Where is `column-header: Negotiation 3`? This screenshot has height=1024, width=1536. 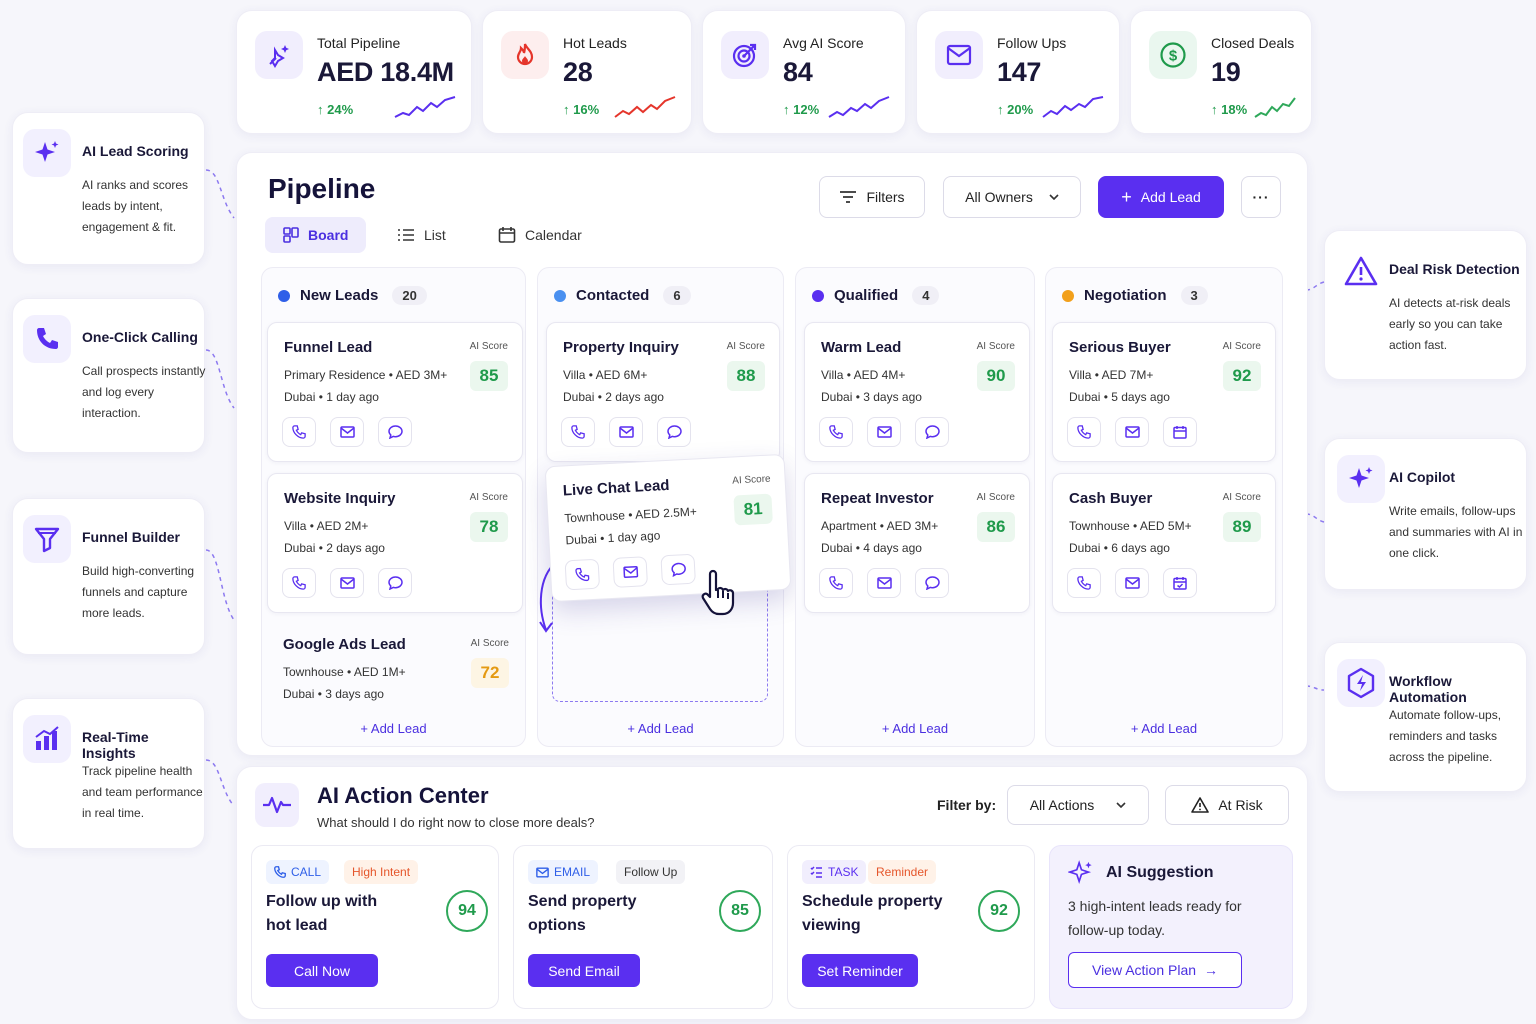 column-header: Negotiation 3 is located at coordinates (1135, 295).